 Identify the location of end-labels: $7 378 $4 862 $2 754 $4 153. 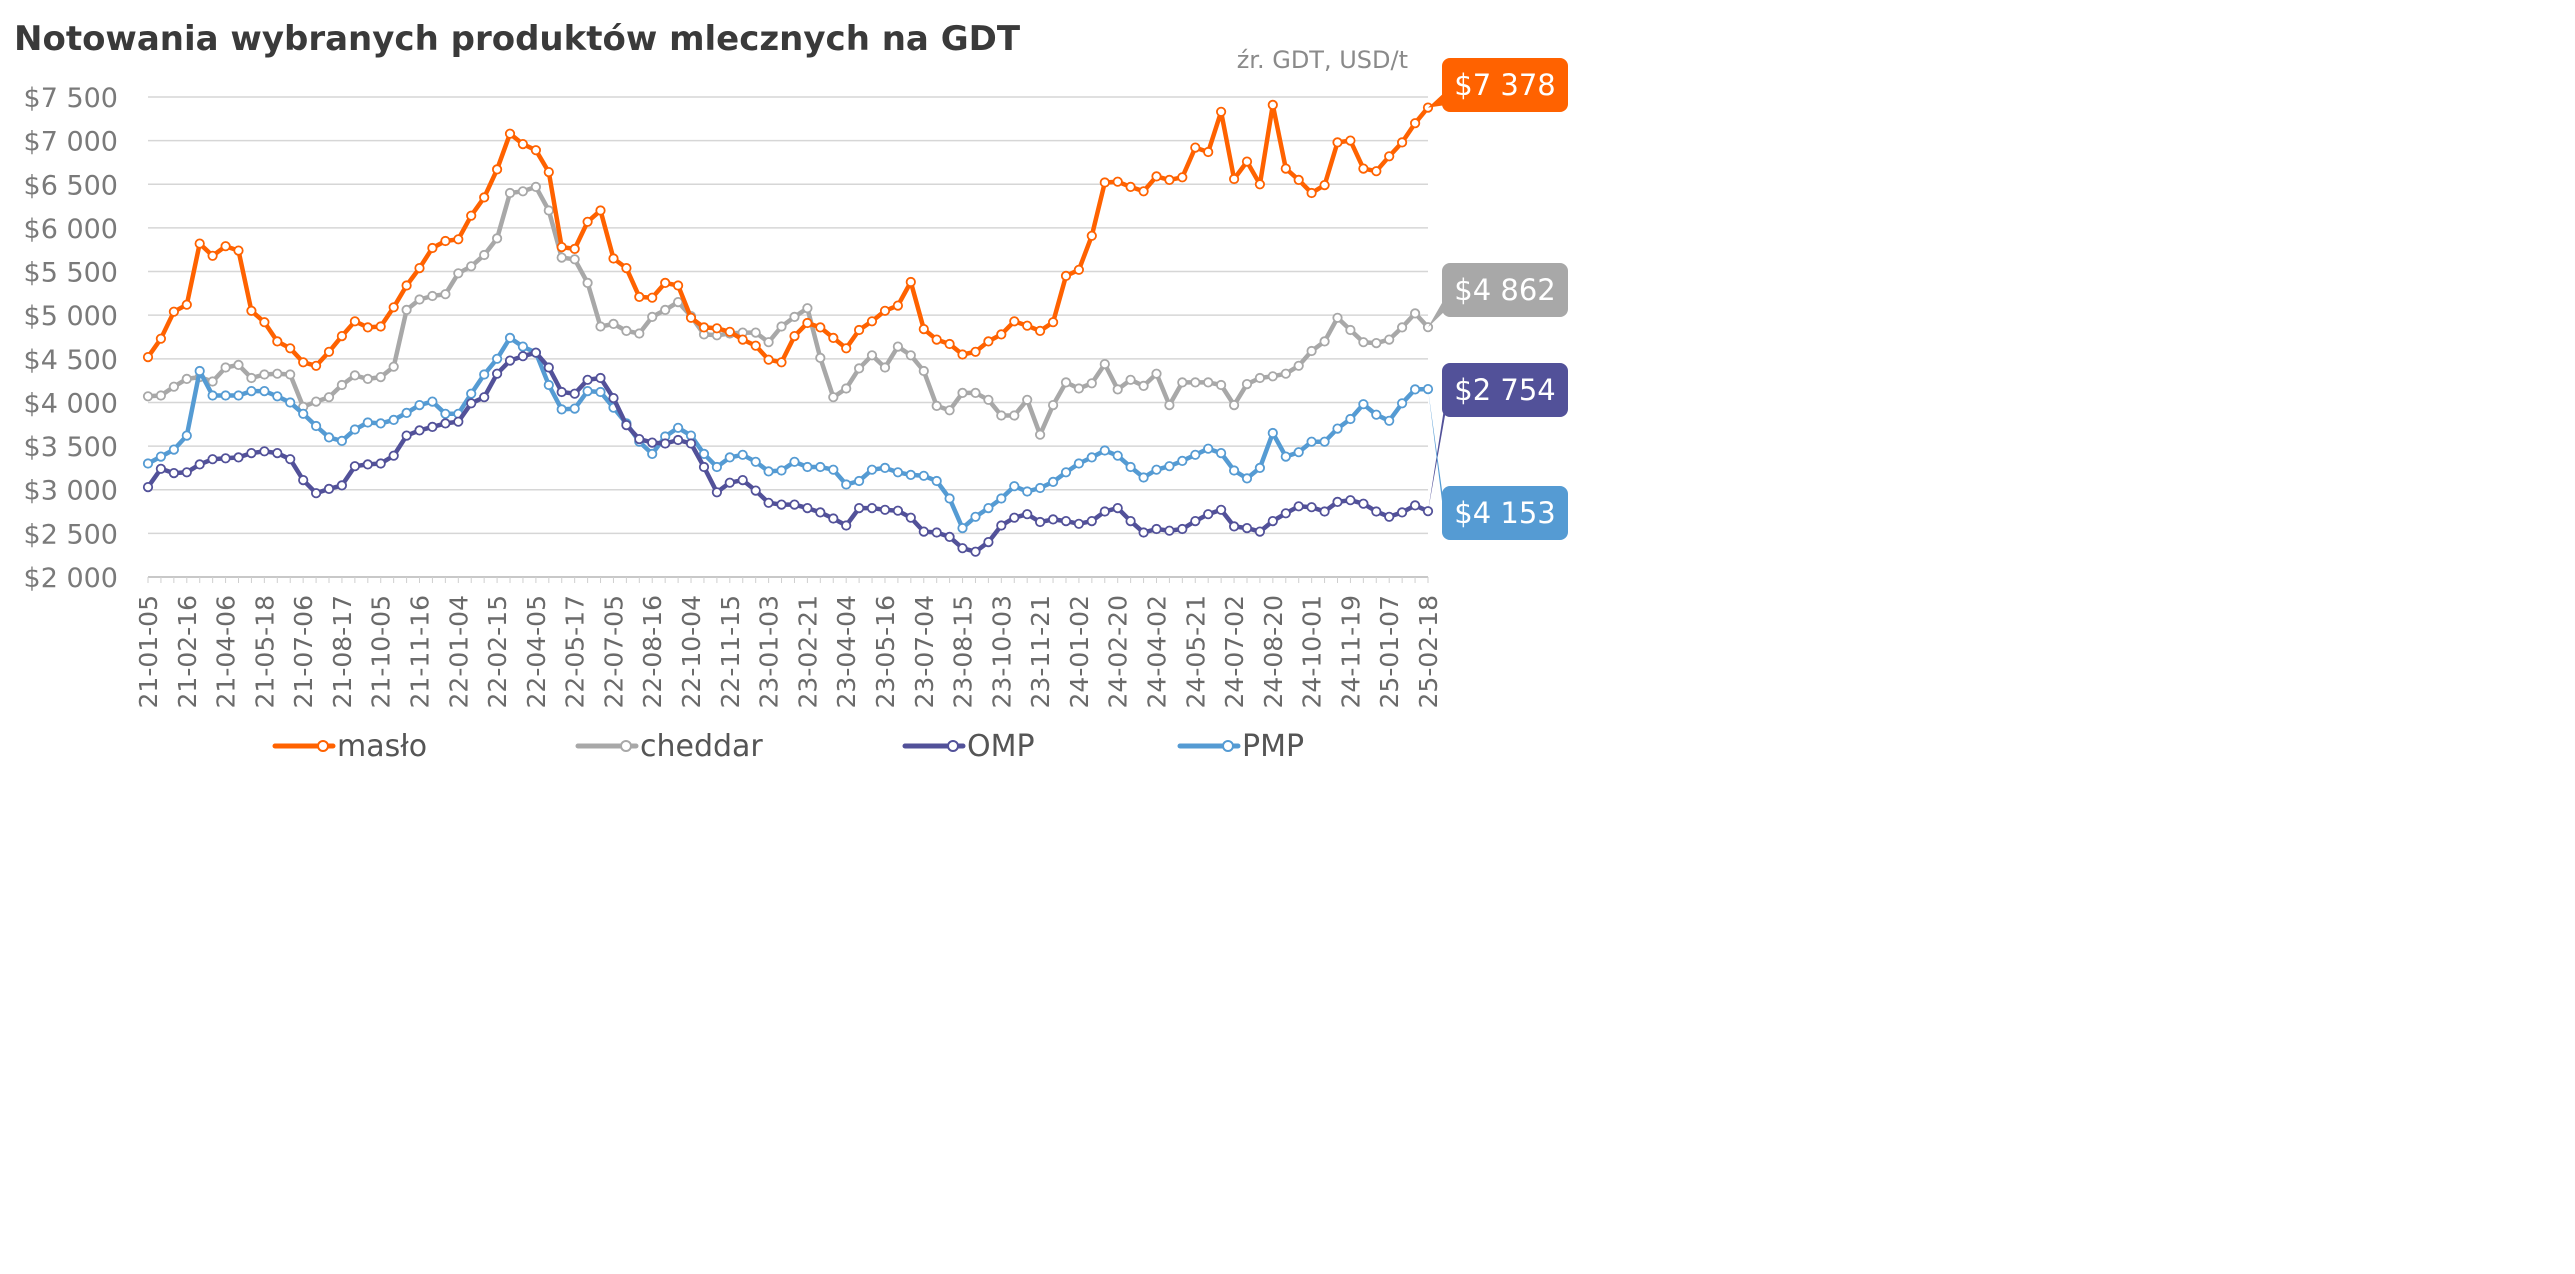
(1498, 299).